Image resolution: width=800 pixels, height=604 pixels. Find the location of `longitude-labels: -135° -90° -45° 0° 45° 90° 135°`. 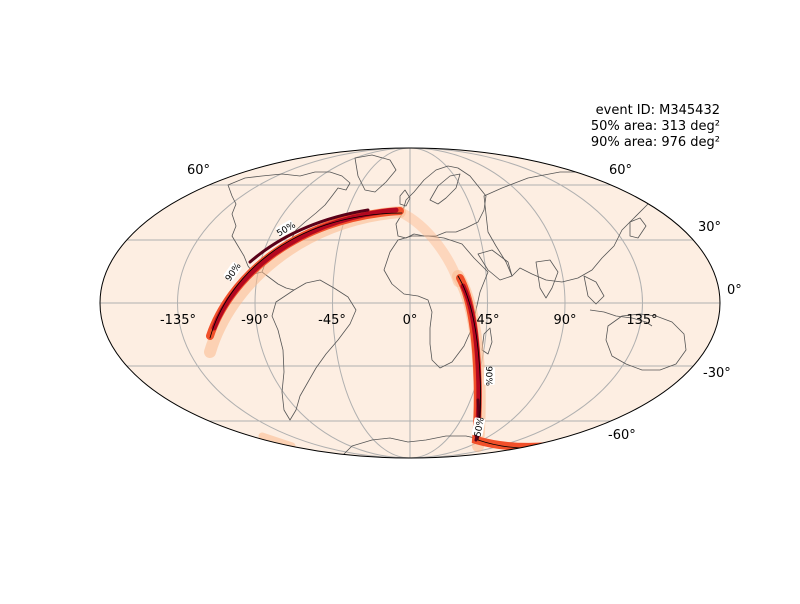

longitude-labels: -135° -90° -45° 0° 45° 90° 135° is located at coordinates (409, 320).